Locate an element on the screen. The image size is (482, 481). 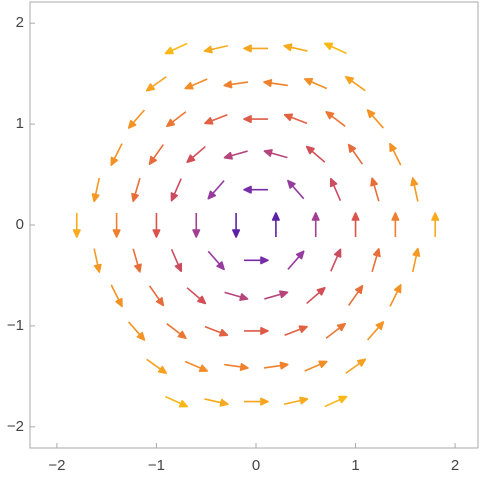
y-tick-label: 0 is located at coordinates (20, 224).